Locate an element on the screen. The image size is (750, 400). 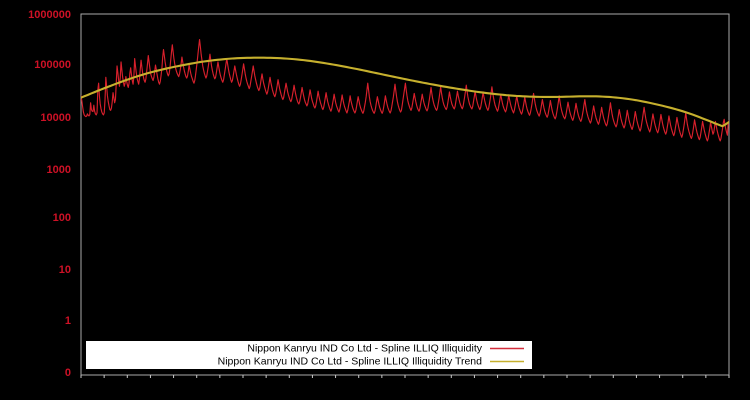
y-axis-label: 1000000 is located at coordinates (49, 15).